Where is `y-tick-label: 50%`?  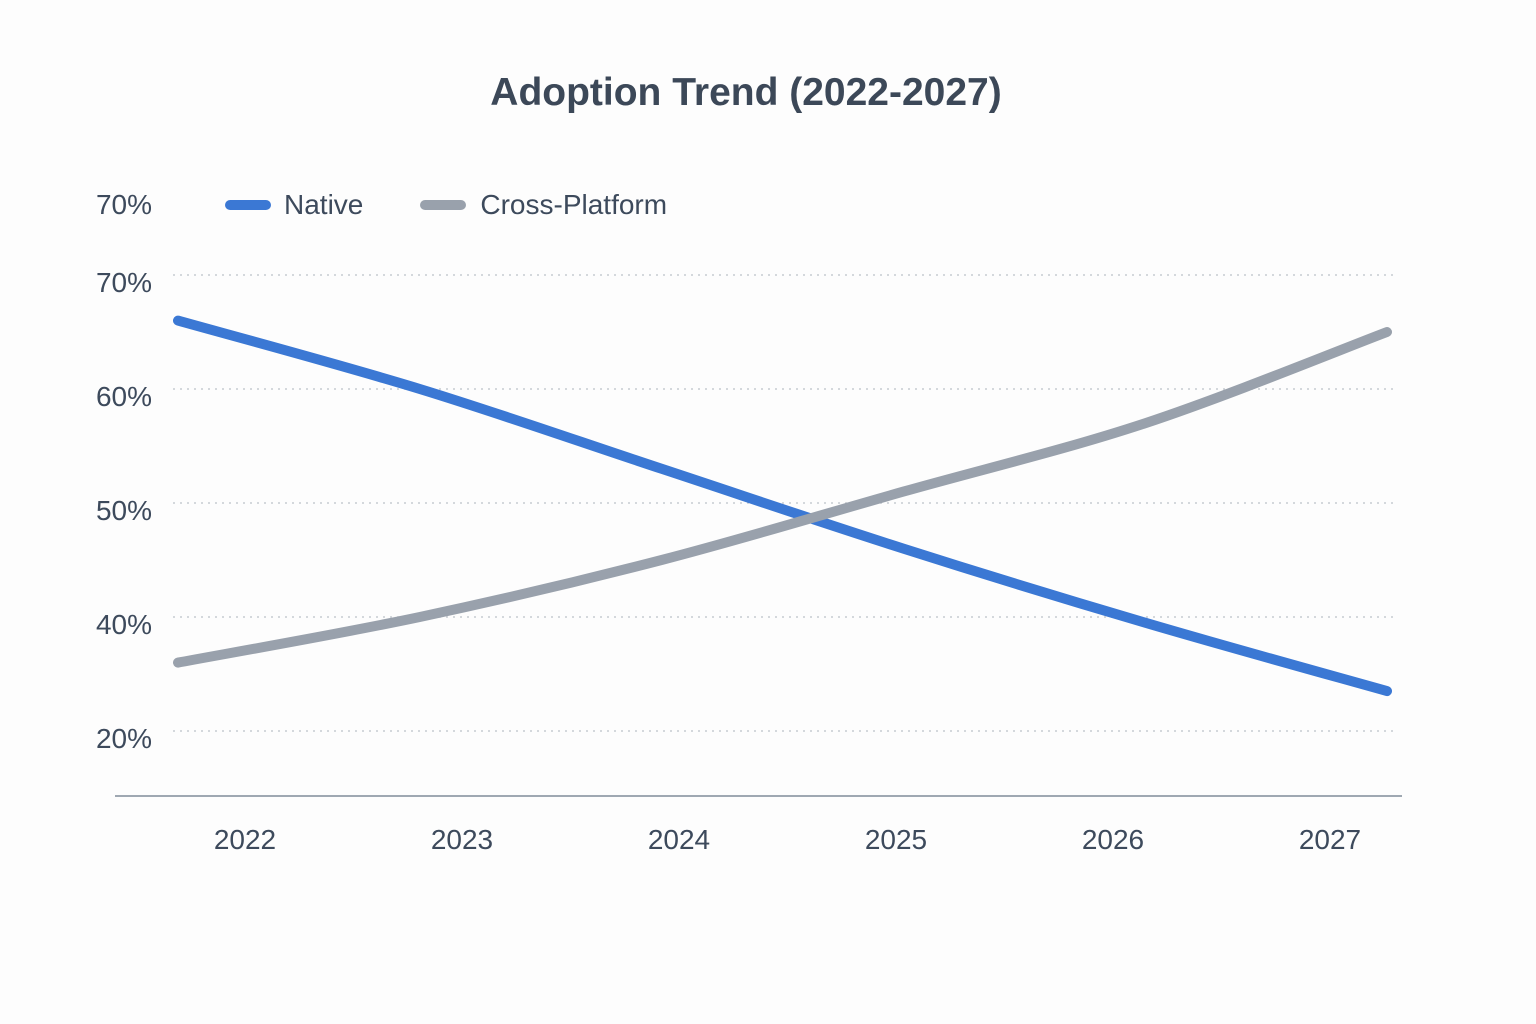
y-tick-label: 50% is located at coordinates (123, 510).